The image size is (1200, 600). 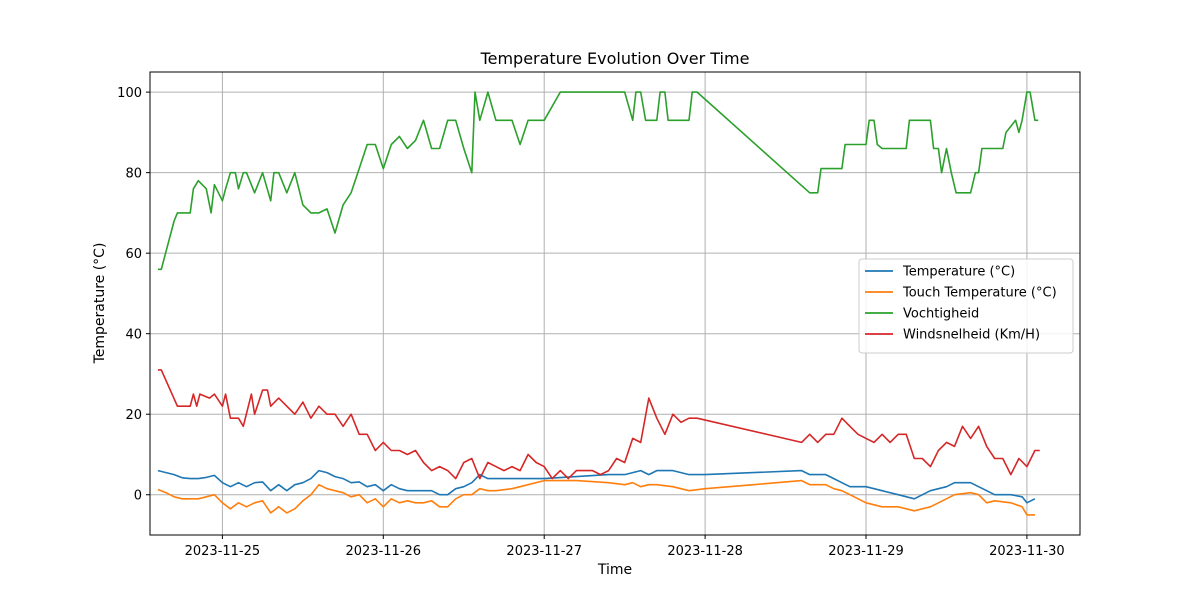 I want to click on x-tick-label: 2023-11-29, so click(x=866, y=551).